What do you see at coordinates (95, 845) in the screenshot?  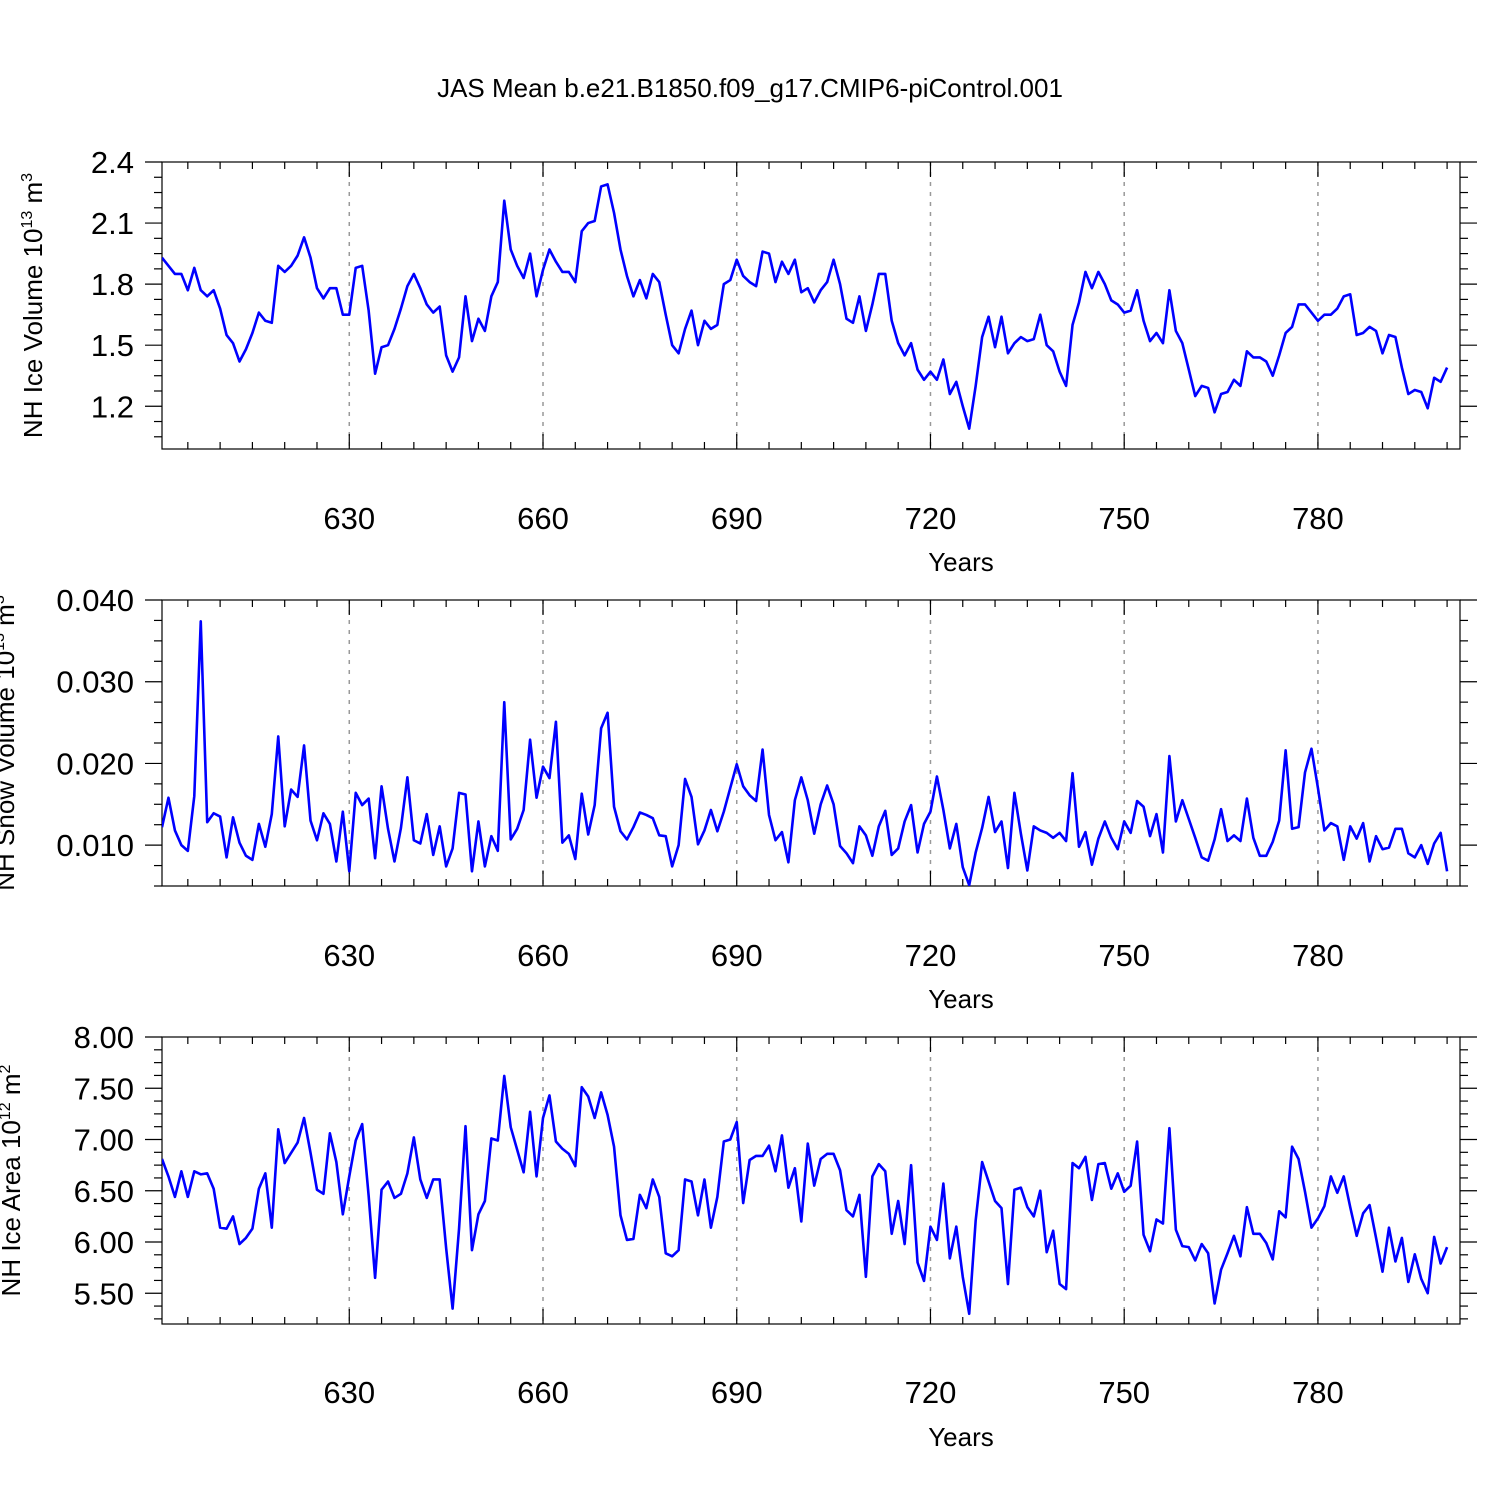 I see `y-tick-label: 0.010` at bounding box center [95, 845].